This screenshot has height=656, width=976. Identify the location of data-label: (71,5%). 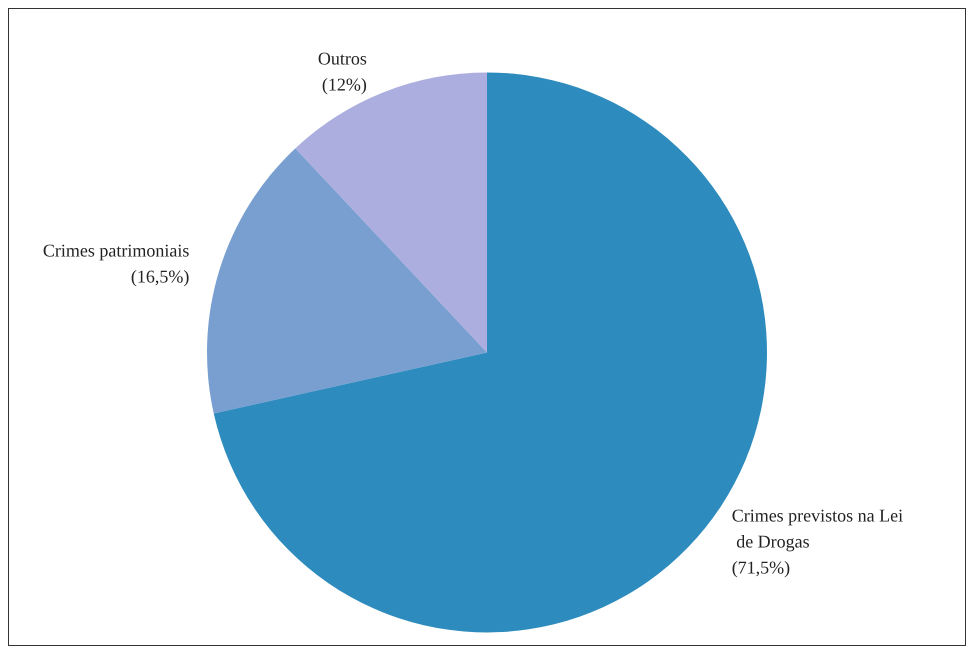
(761, 567).